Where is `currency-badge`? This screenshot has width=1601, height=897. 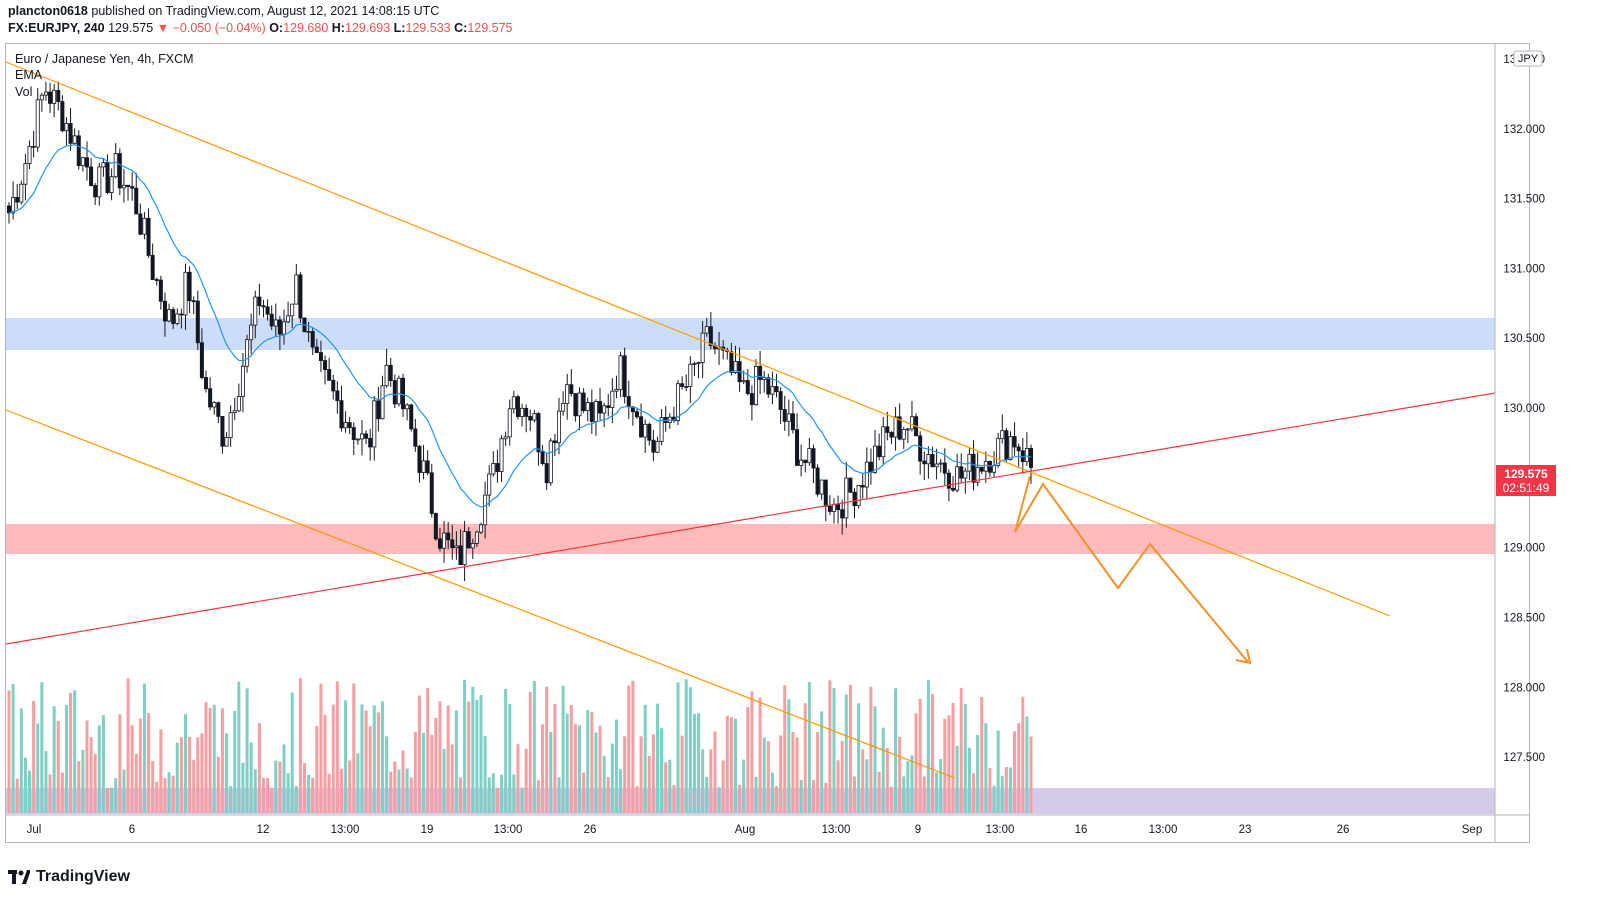 currency-badge is located at coordinates (1528, 58).